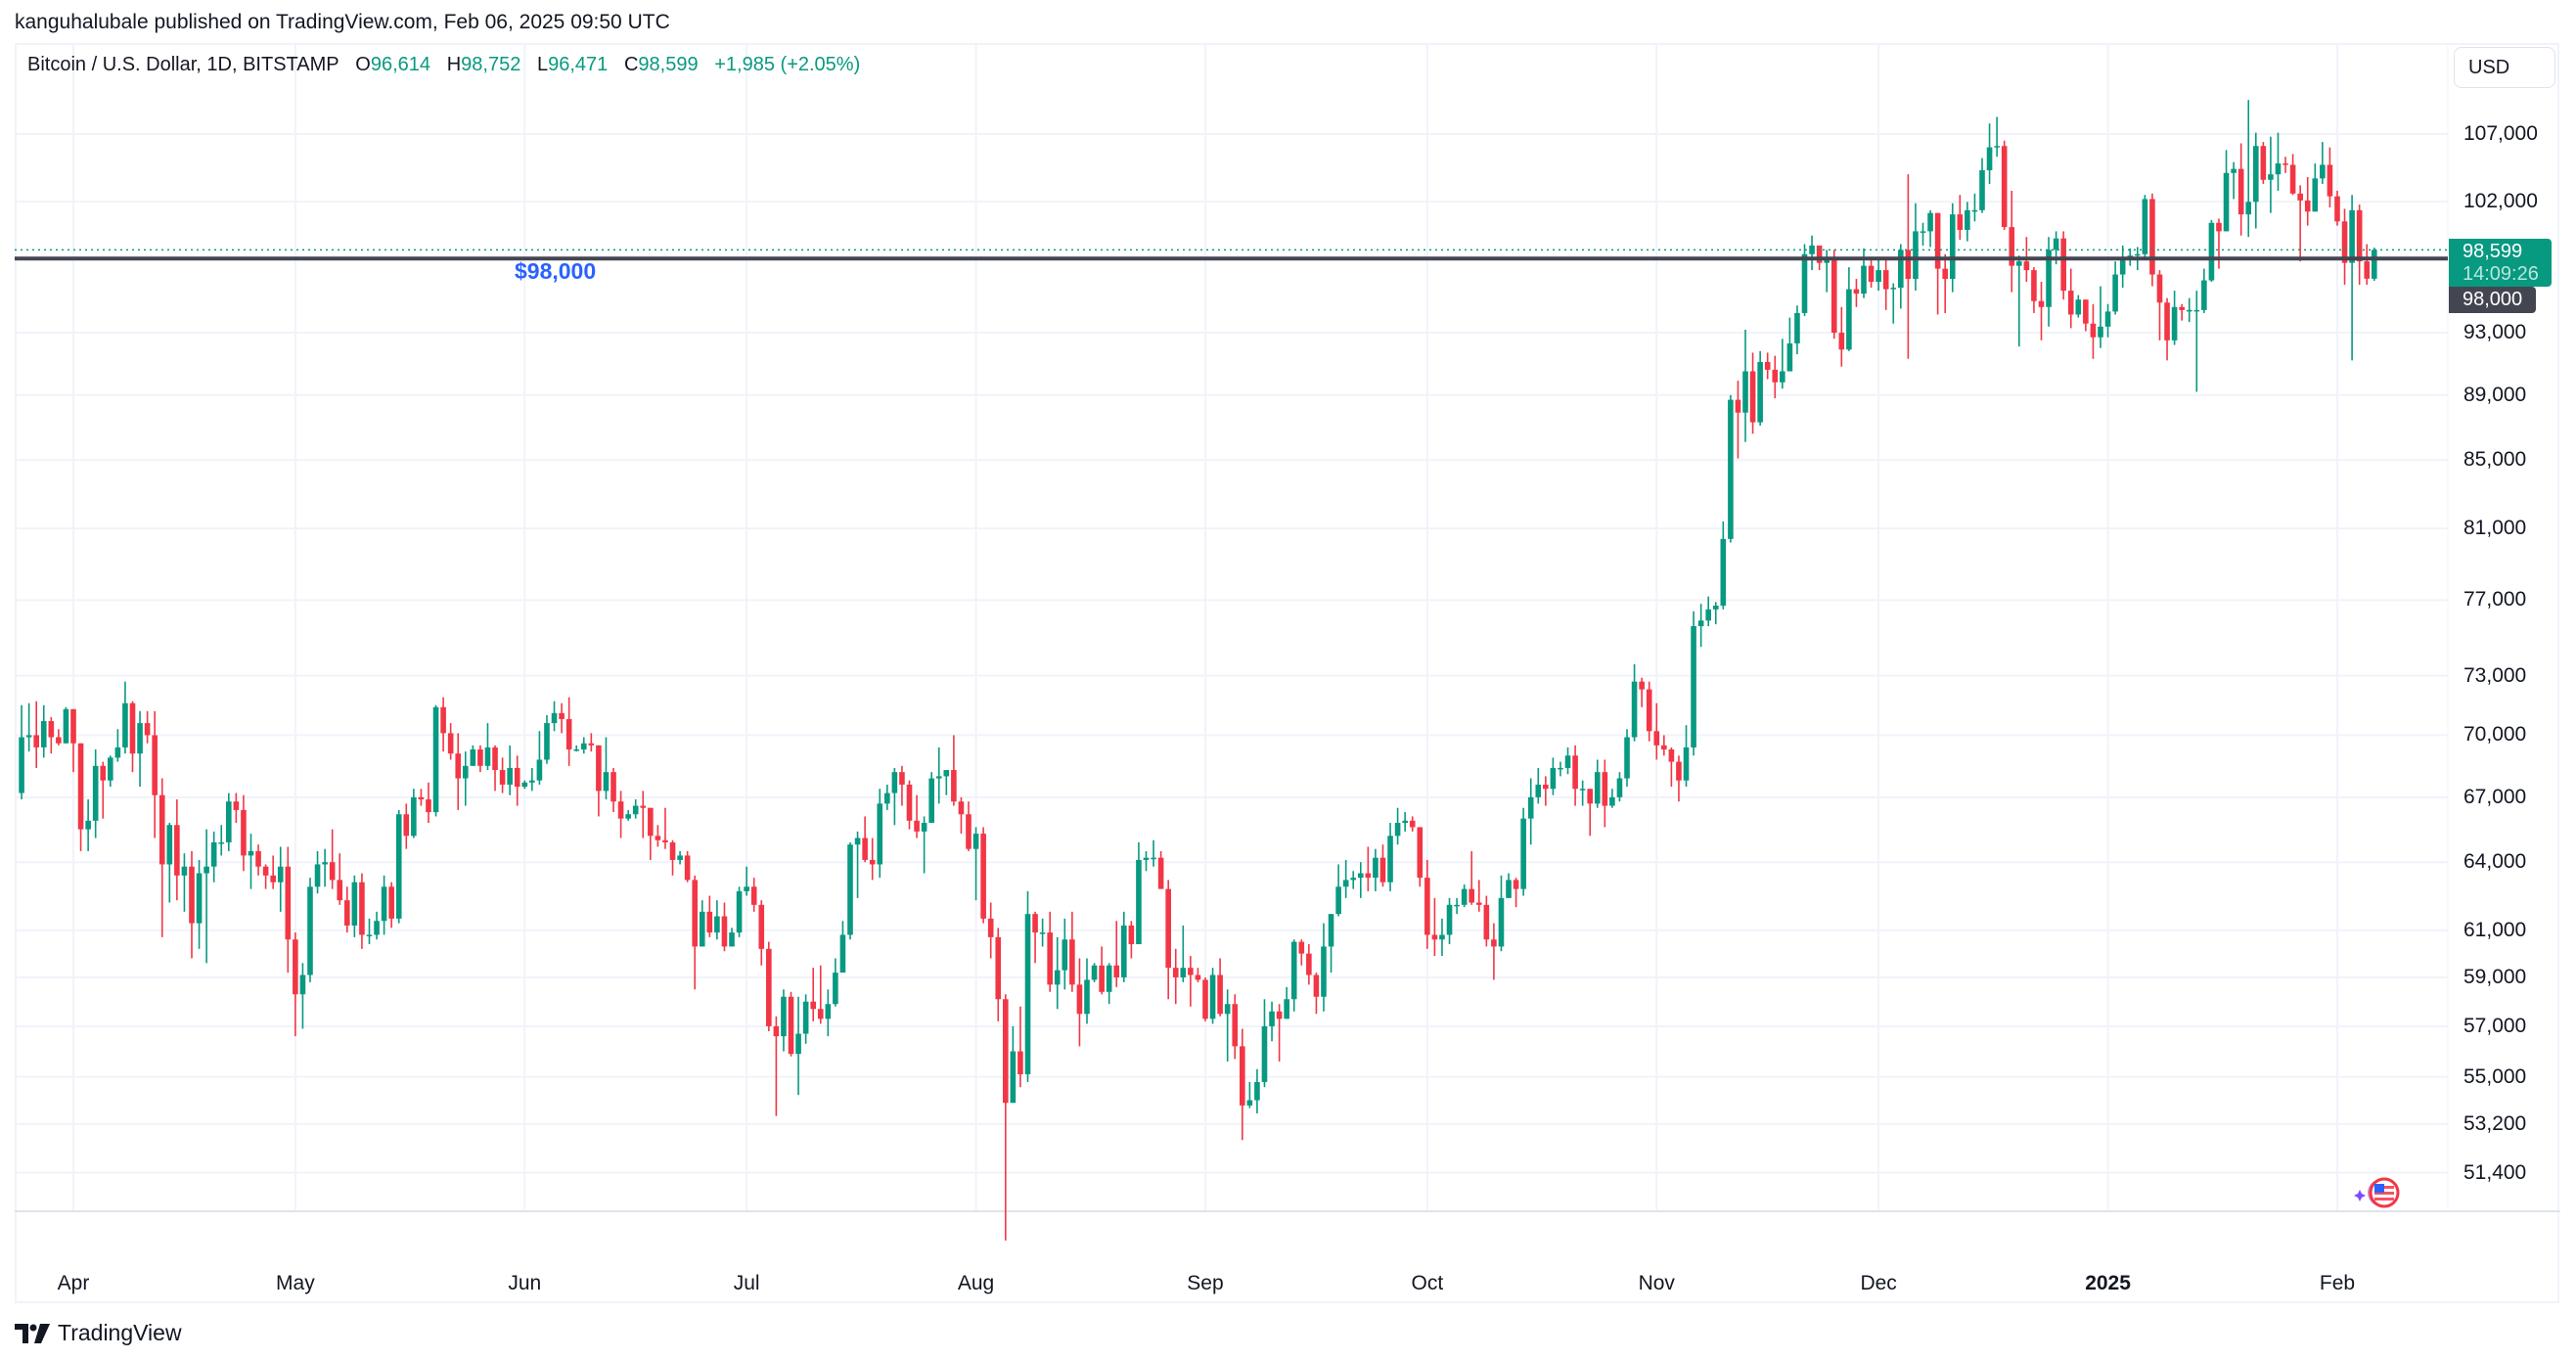 The width and height of the screenshot is (2576, 1359). What do you see at coordinates (631, 64) in the screenshot?
I see `close-label: C` at bounding box center [631, 64].